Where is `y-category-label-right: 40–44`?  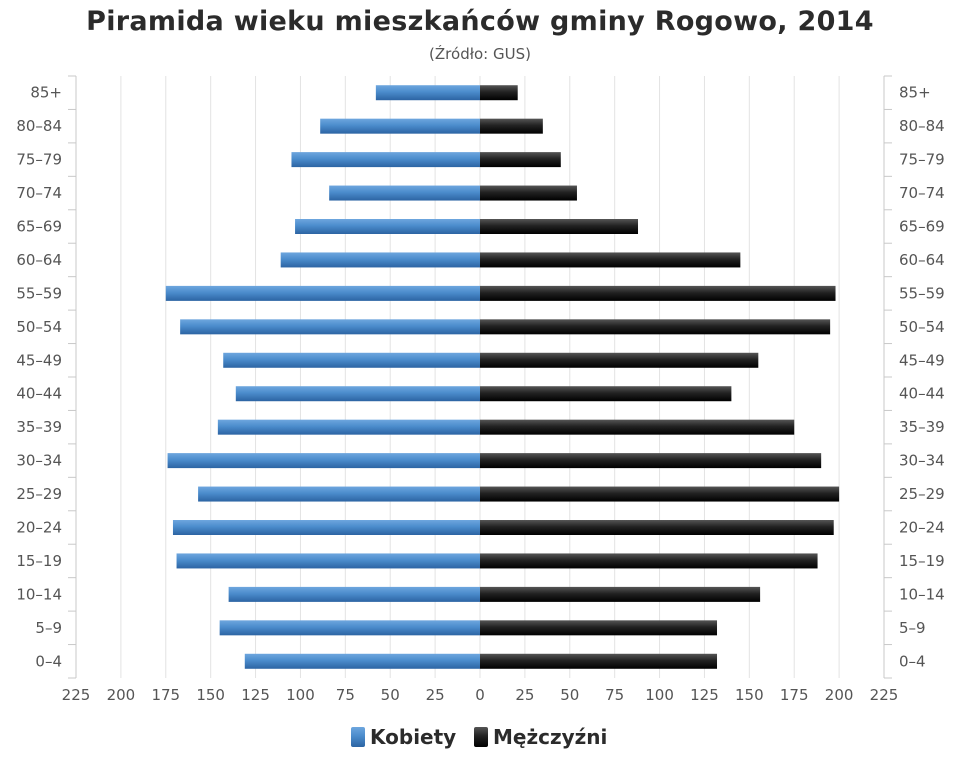
y-category-label-right: 40–44 is located at coordinates (922, 394).